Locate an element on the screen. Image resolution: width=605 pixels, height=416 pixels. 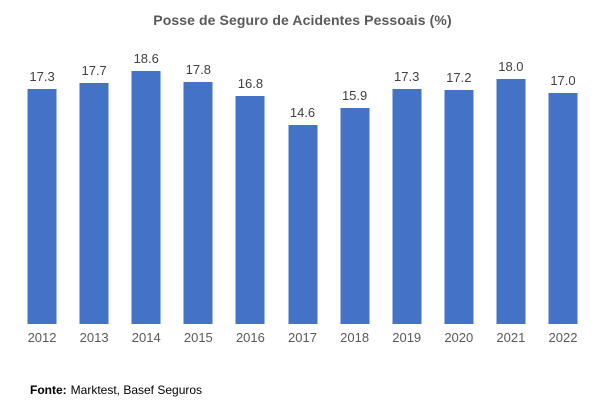
bar-column: 15.9 is located at coordinates (355, 188).